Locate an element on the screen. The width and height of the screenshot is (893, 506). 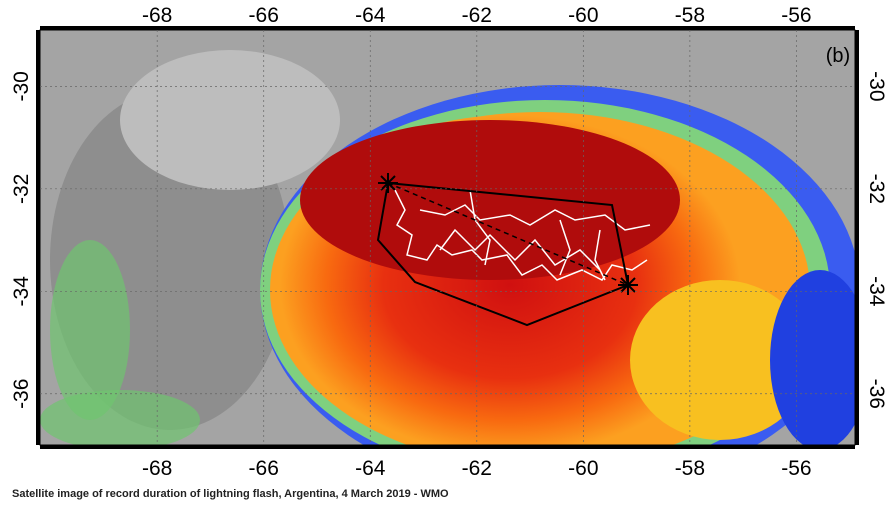
panel-label: (b) is located at coordinates (838, 56).